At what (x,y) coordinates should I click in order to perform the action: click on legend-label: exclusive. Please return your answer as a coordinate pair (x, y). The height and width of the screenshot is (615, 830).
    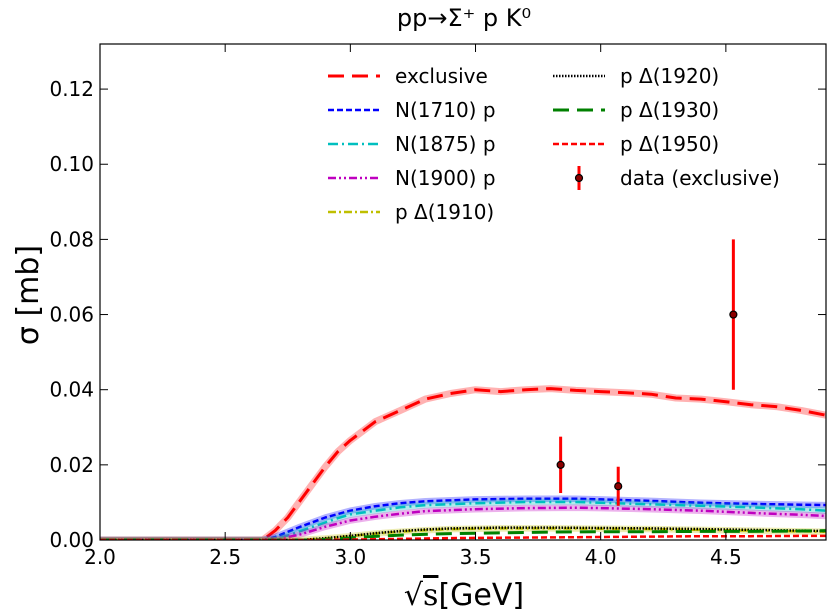
    Looking at the image, I should click on (441, 76).